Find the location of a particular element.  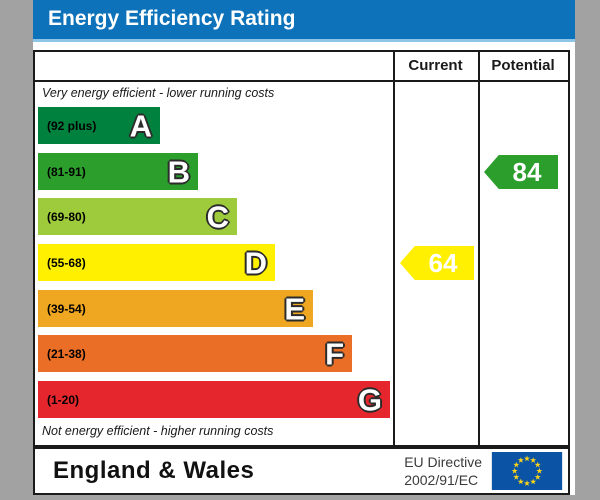

region-label: England & Wales is located at coordinates (154, 470).